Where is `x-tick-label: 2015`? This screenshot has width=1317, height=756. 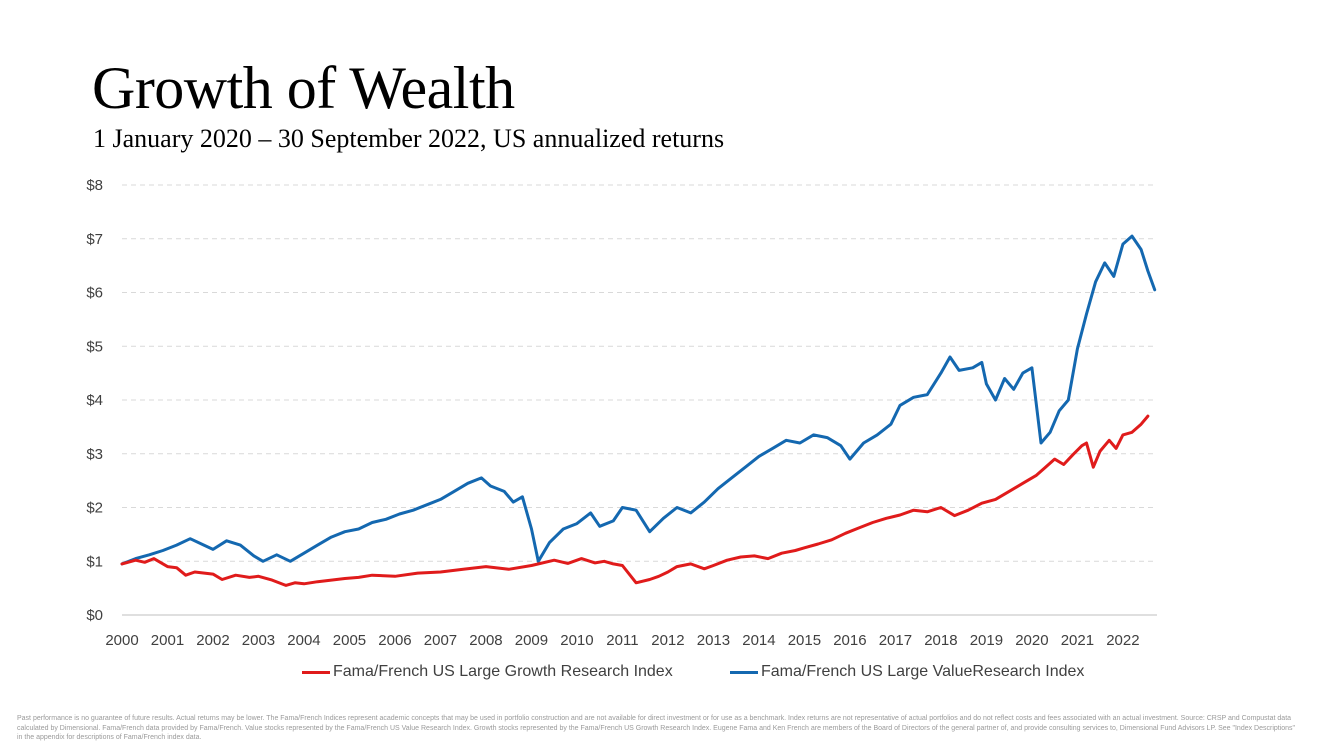 x-tick-label: 2015 is located at coordinates (804, 640).